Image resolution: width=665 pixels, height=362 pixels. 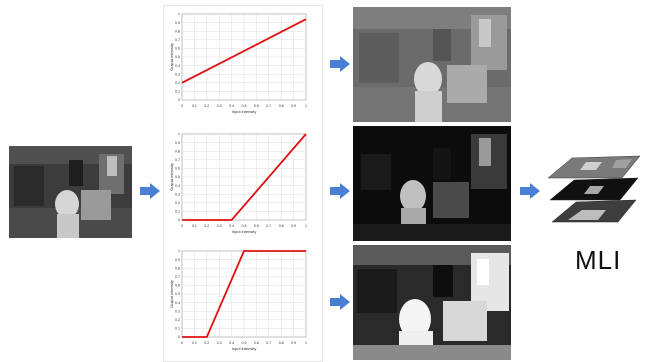 What do you see at coordinates (596, 192) in the screenshot?
I see `mli-layer-stack` at bounding box center [596, 192].